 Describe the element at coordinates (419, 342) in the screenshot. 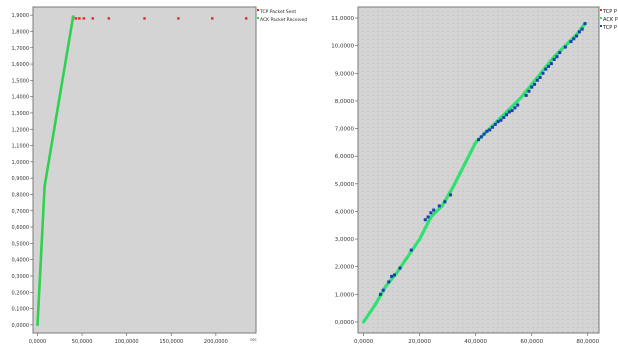

I see `x-tick-label: 20,0000` at that location.